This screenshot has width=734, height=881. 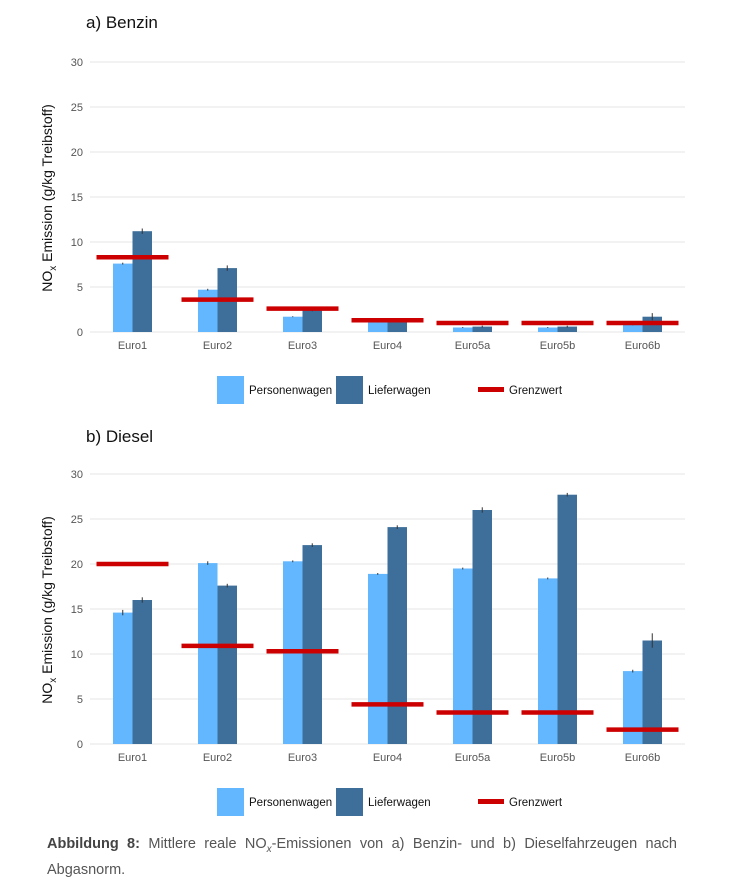 What do you see at coordinates (47, 281) in the screenshot?
I see `y-axis-label-benzin-main: NO` at bounding box center [47, 281].